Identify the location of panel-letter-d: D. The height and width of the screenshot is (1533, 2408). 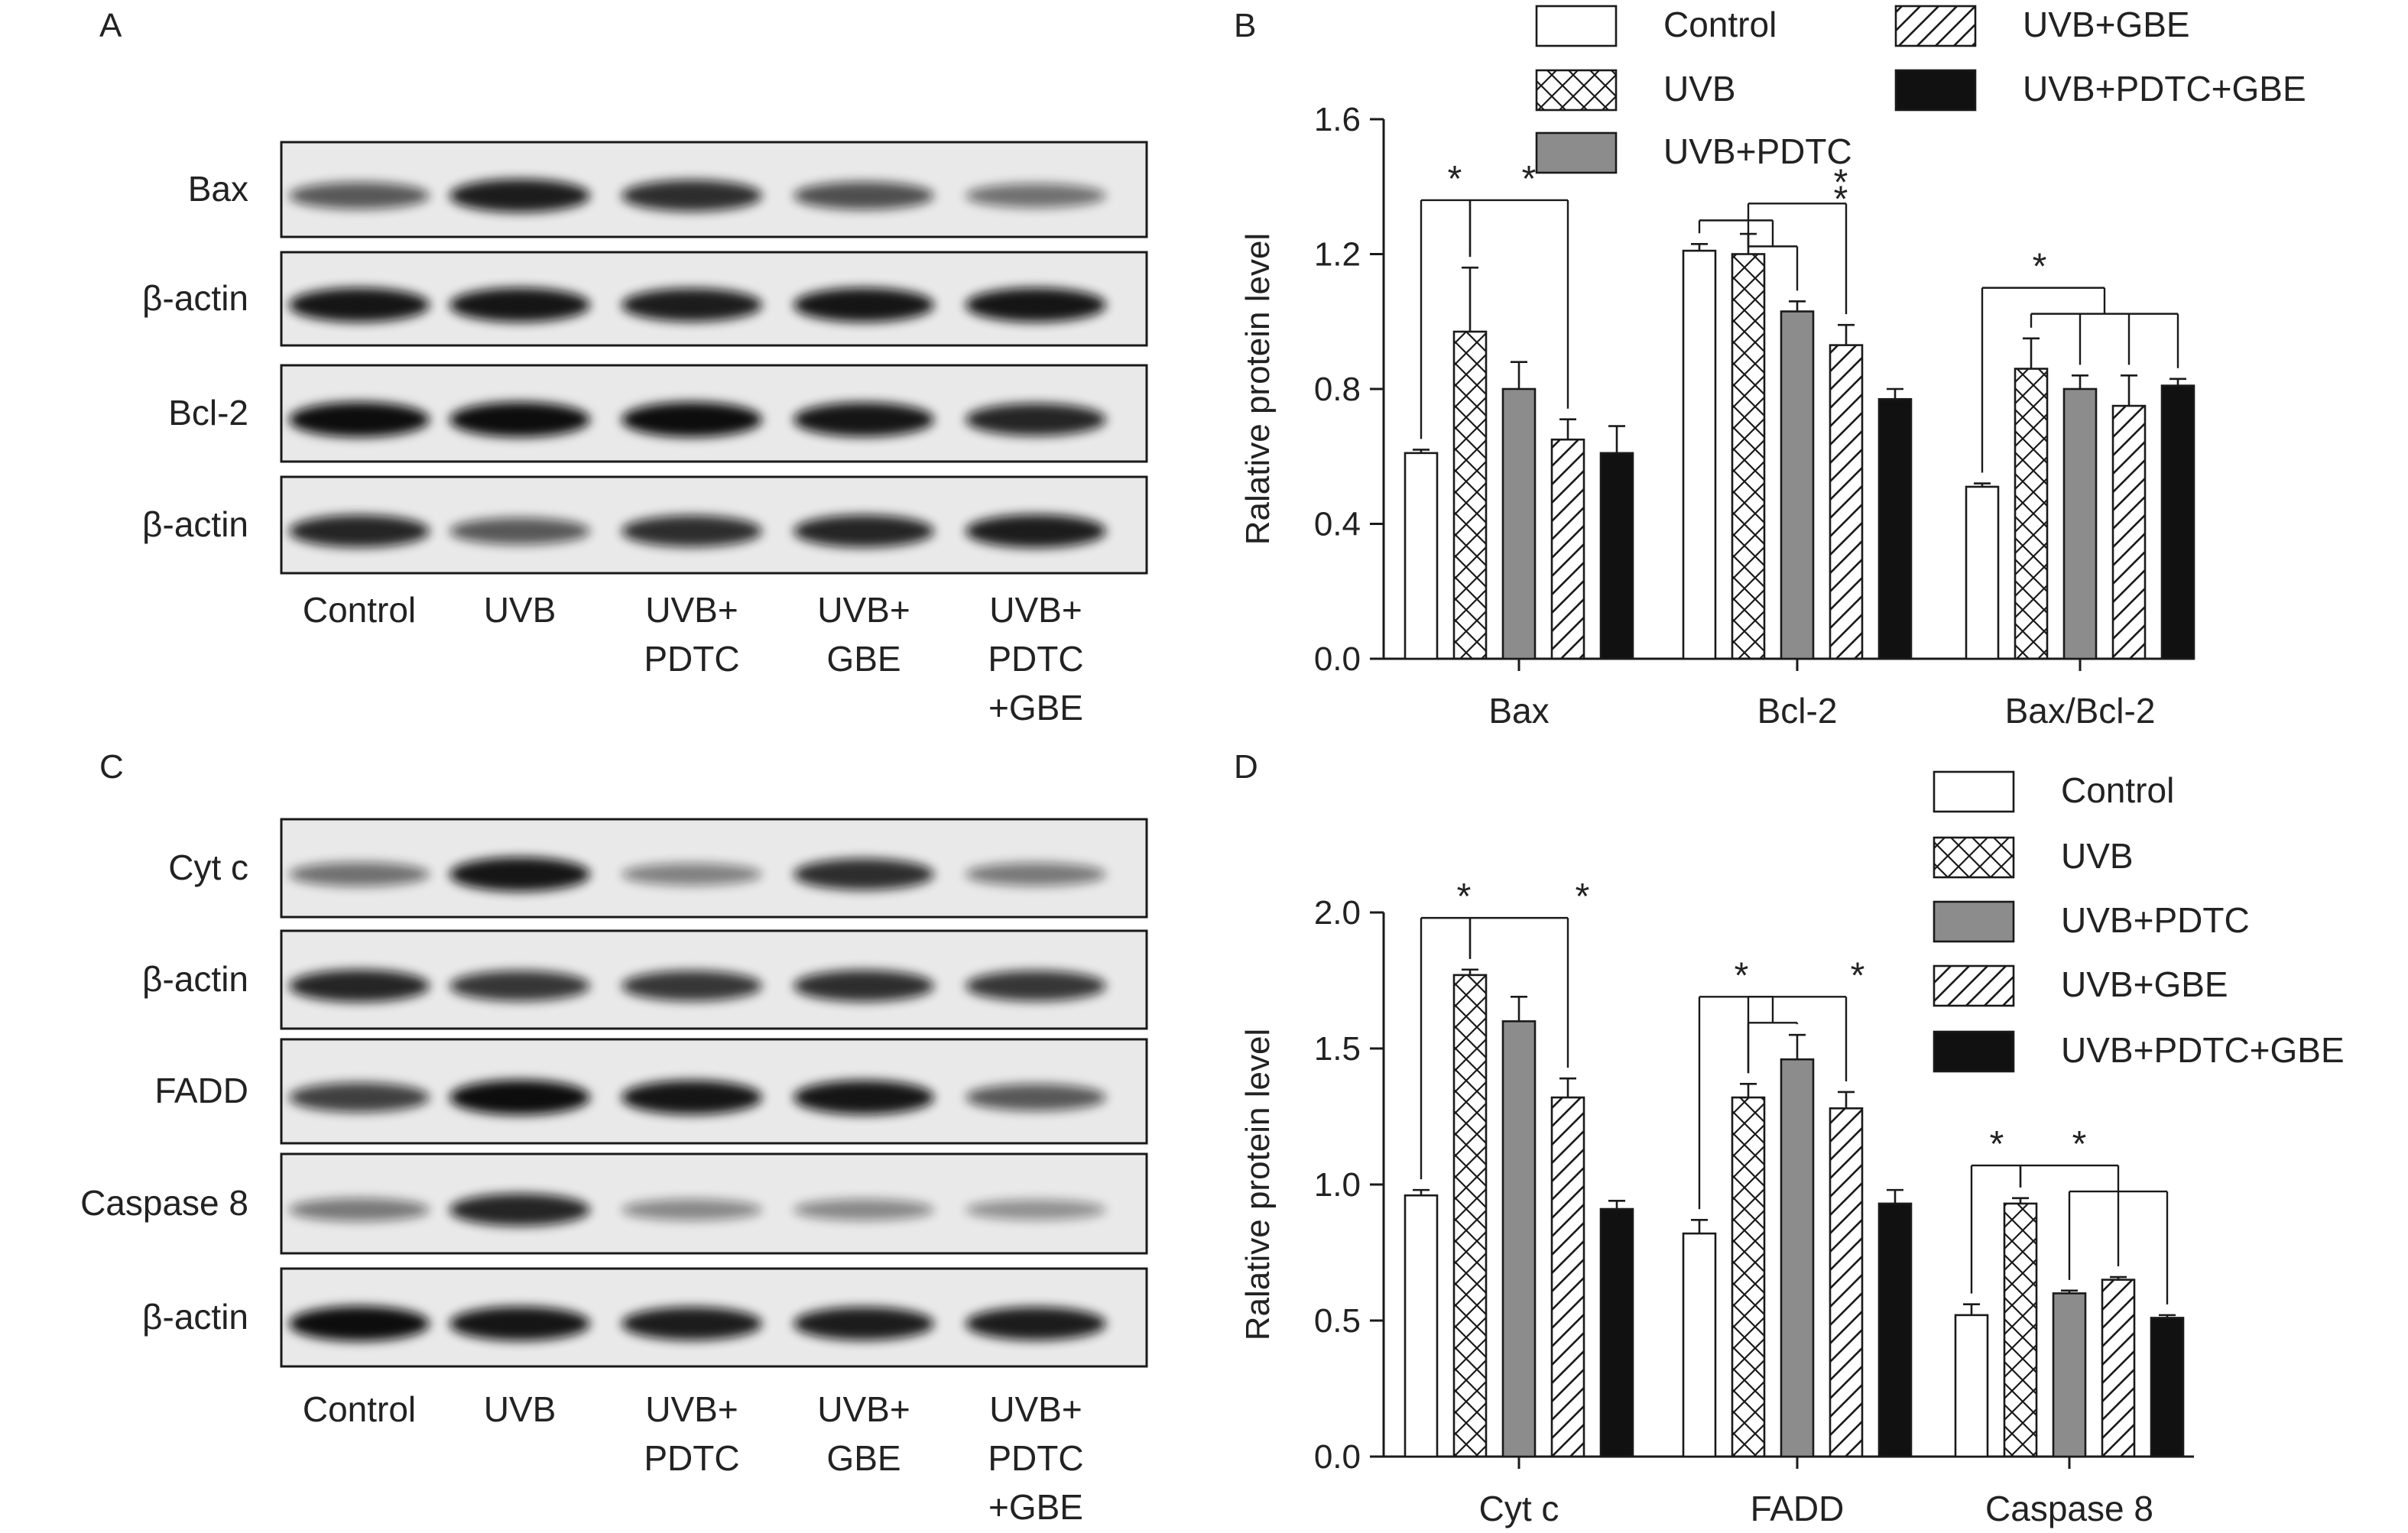
(1246, 767).